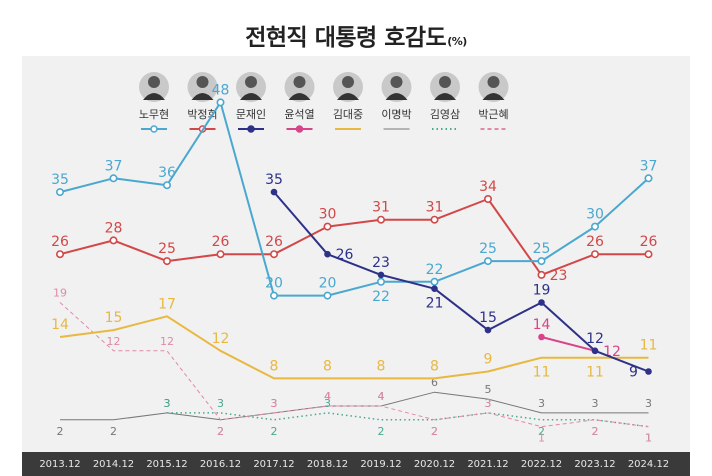 Image resolution: width=712 pixels, height=476 pixels. I want to click on data-label: 23, so click(559, 276).